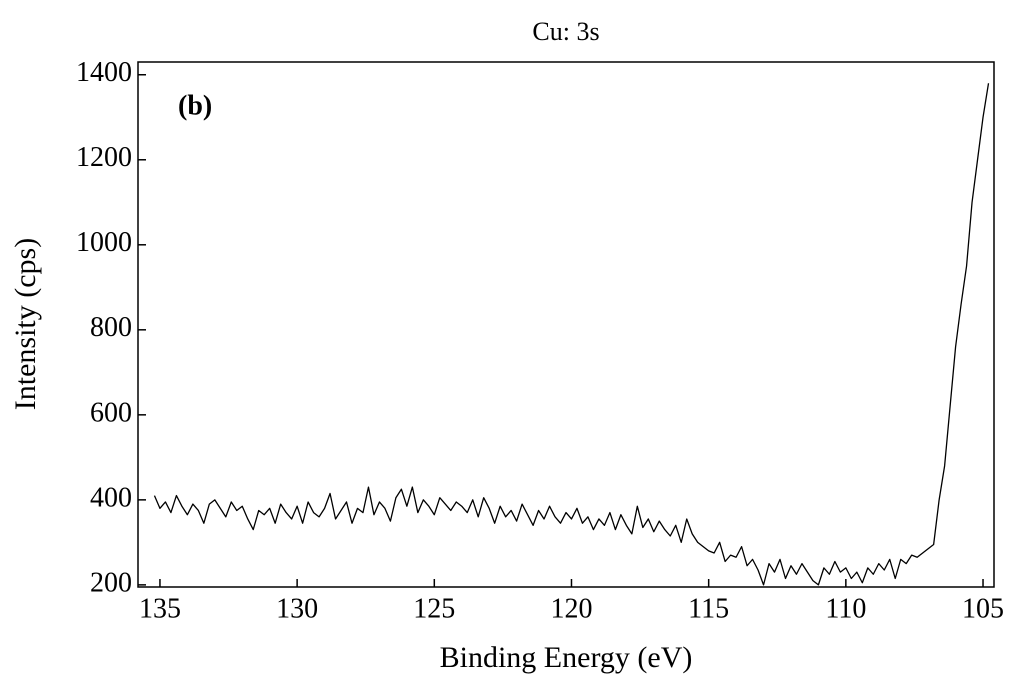 The height and width of the screenshot is (679, 1015). I want to click on x-tick-label: 120, so click(571, 608).